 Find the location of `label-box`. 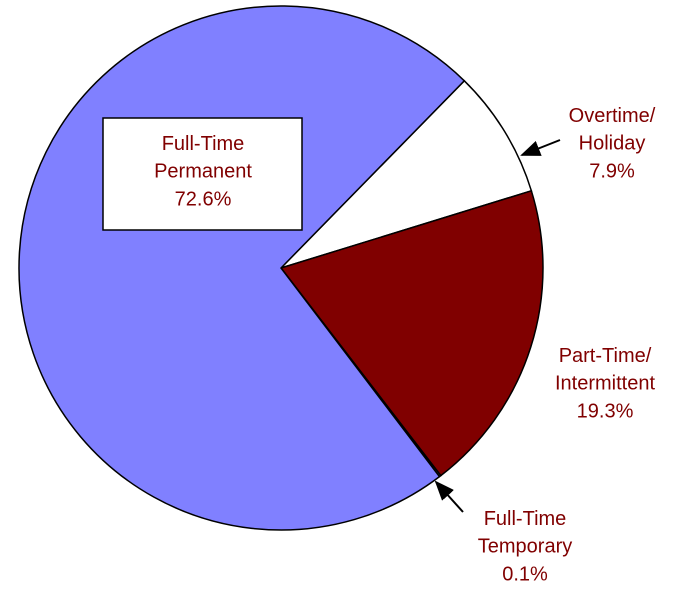

label-box is located at coordinates (202, 174).